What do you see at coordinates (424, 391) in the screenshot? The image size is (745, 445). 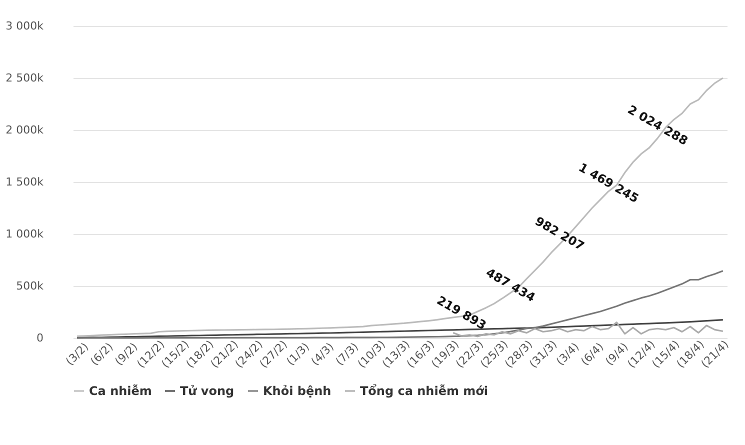 I see `legend-label: Tổng ca nhiễm mới` at bounding box center [424, 391].